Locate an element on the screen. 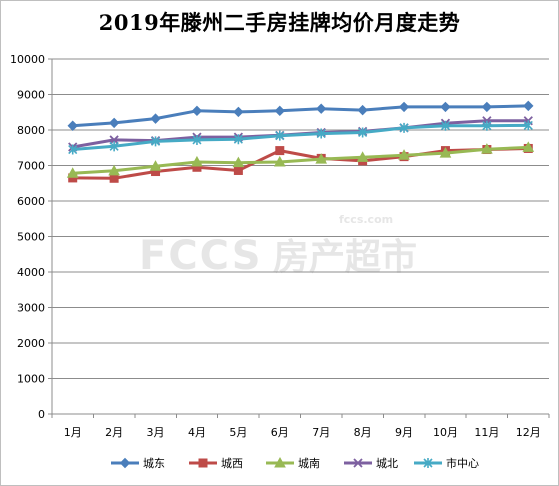 The height and width of the screenshot is (486, 559). y-tick-label: 3000 is located at coordinates (31, 308).